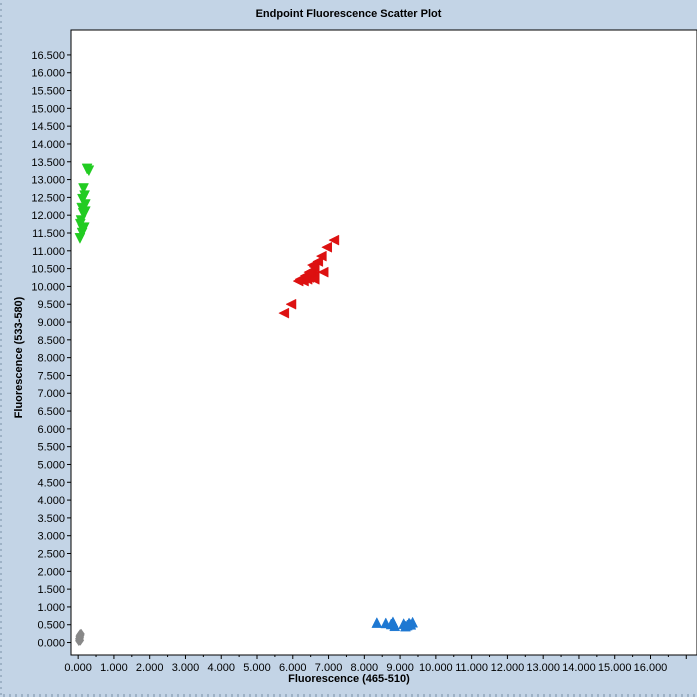 This screenshot has width=697, height=697. I want to click on y-tick-label: 9.500, so click(51, 305).